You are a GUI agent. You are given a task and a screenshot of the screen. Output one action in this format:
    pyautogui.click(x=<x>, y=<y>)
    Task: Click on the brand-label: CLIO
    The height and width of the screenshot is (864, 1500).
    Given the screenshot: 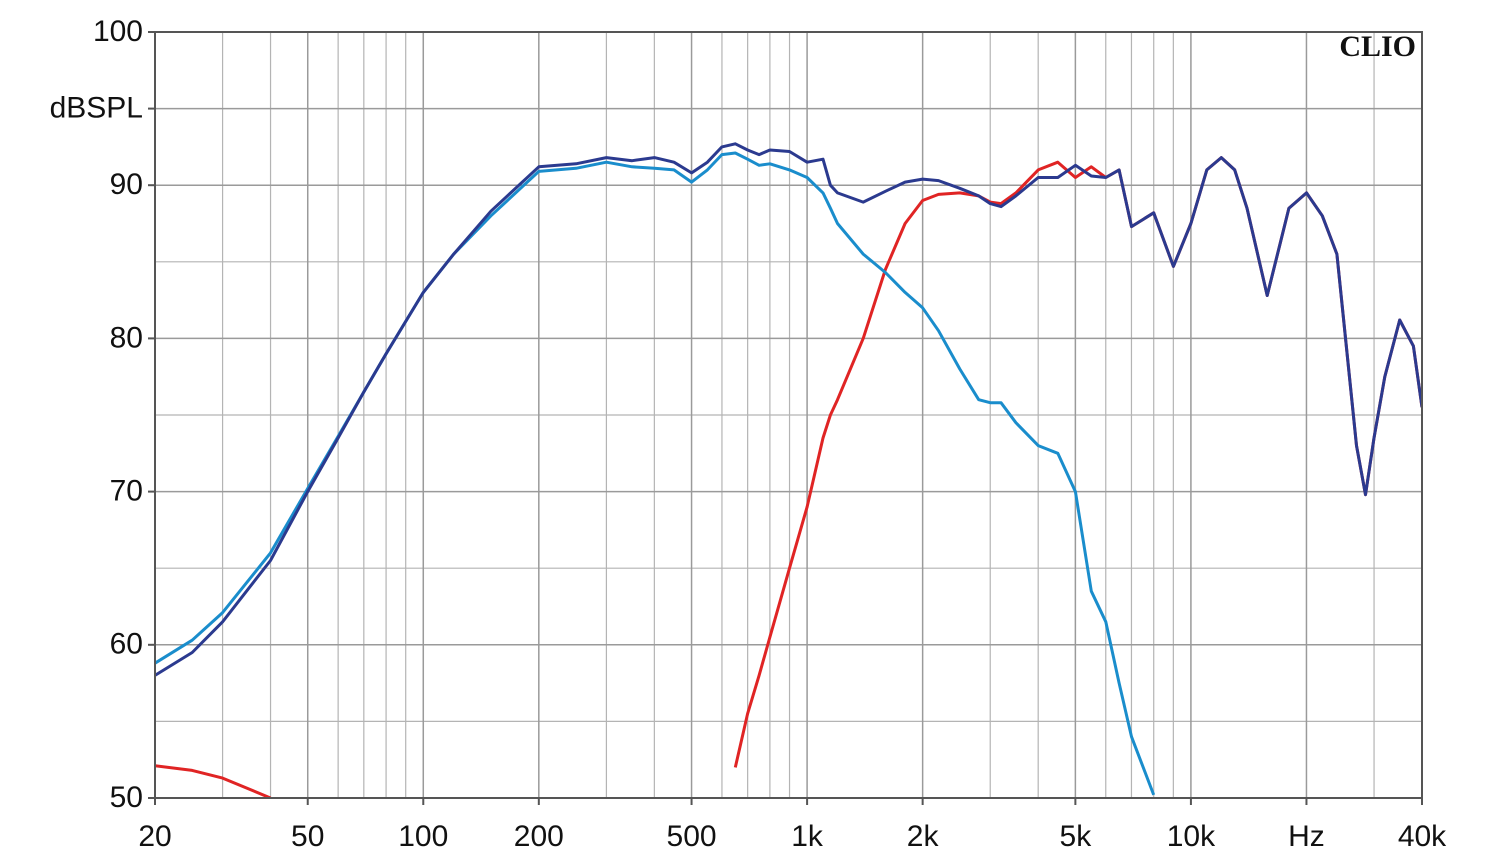 What is the action you would take?
    pyautogui.click(x=1377, y=46)
    